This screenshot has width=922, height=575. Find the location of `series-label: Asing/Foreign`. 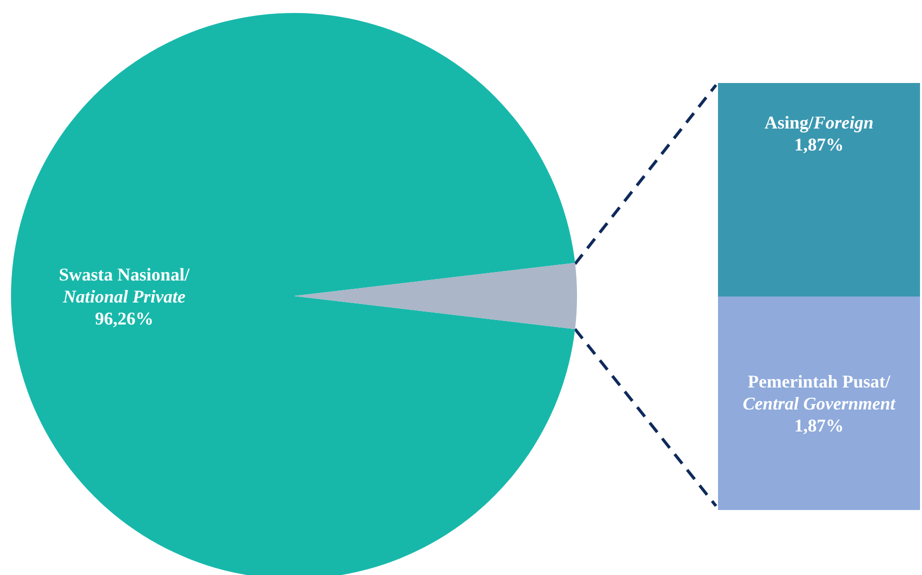

series-label: Asing/Foreign is located at coordinates (819, 122).